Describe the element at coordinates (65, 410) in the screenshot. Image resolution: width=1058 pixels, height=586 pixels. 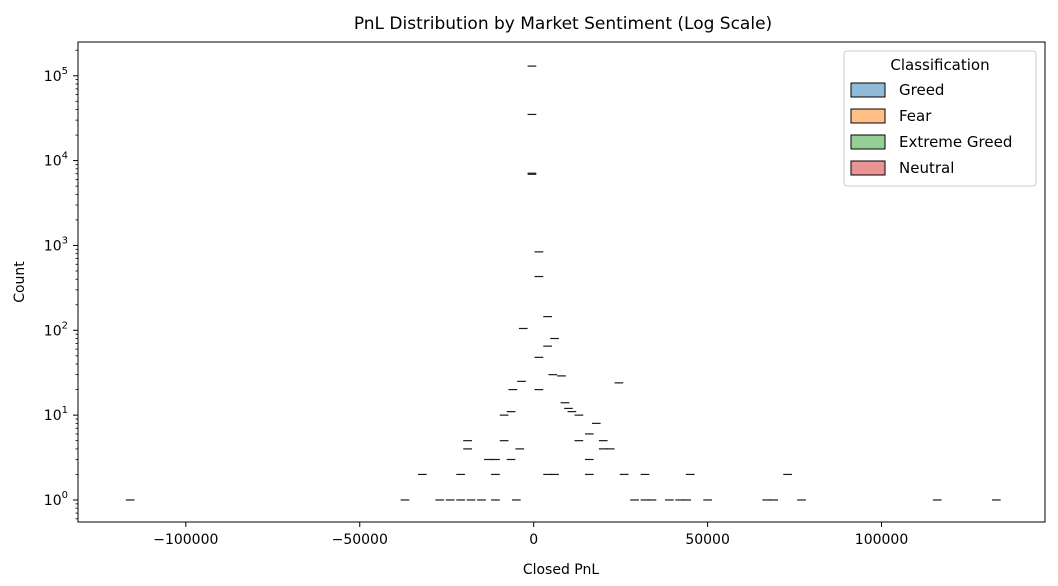
I see `y-tick-exponent: 1` at that location.